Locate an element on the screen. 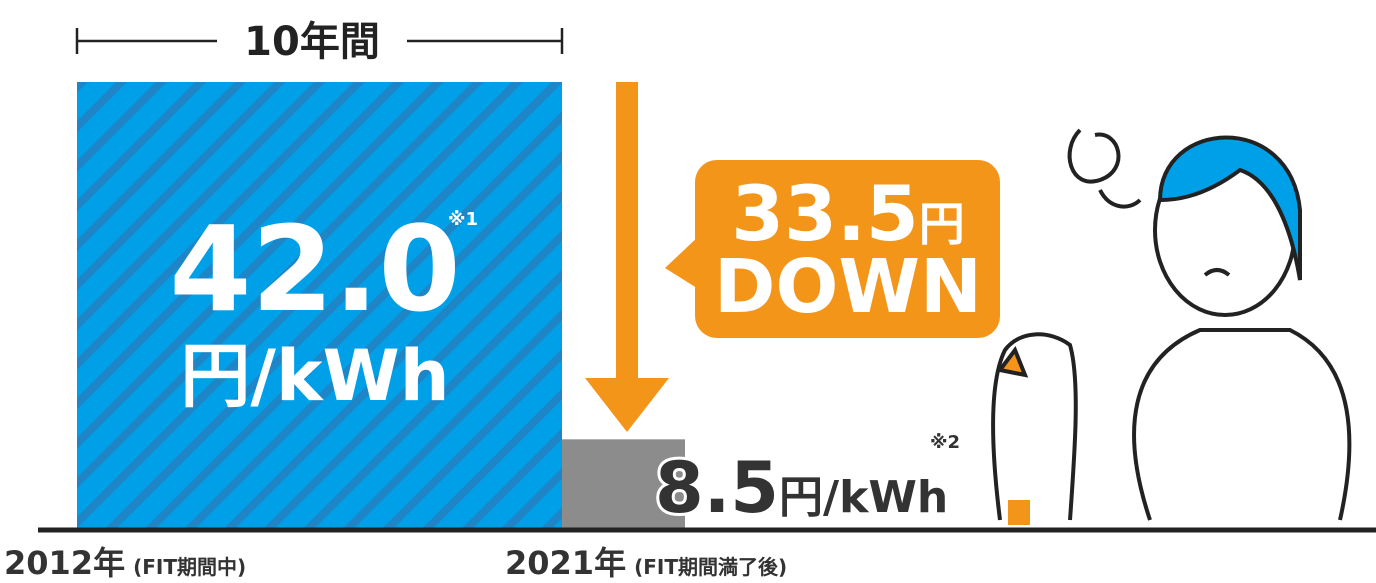  value-number: 8.5 is located at coordinates (717, 488).